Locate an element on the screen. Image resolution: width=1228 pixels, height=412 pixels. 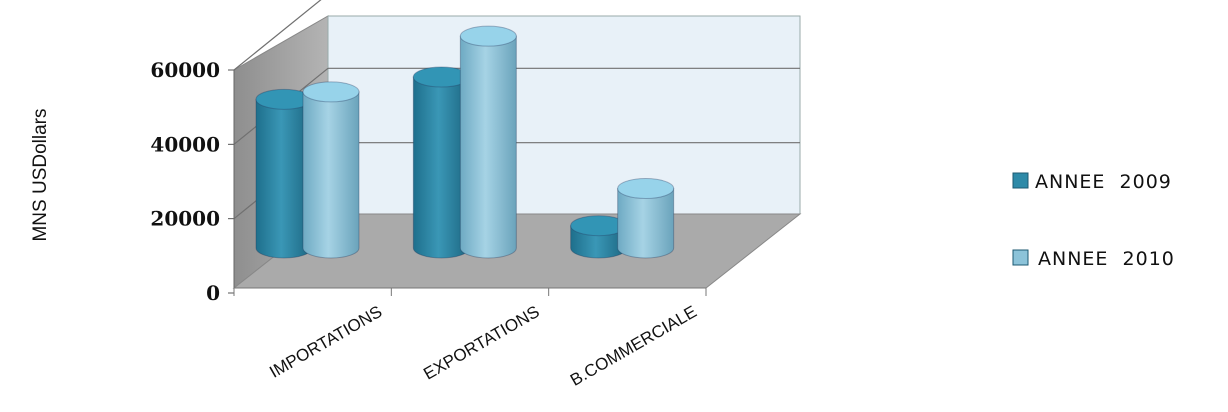
y-tick-label: 40000 is located at coordinates (185, 144).